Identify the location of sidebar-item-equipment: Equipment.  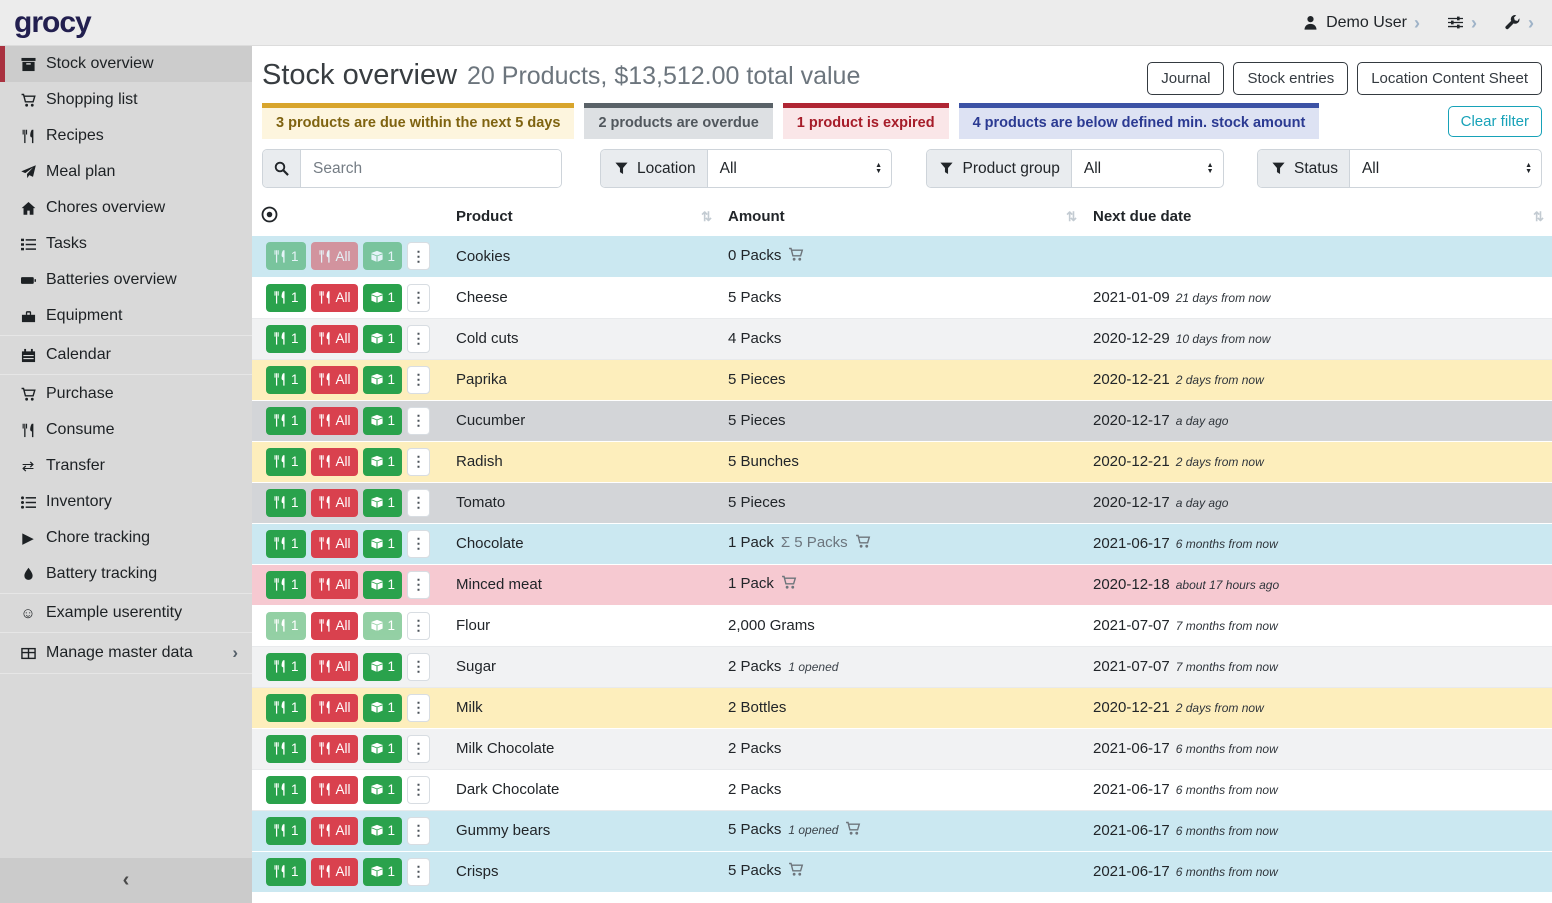
(126, 316).